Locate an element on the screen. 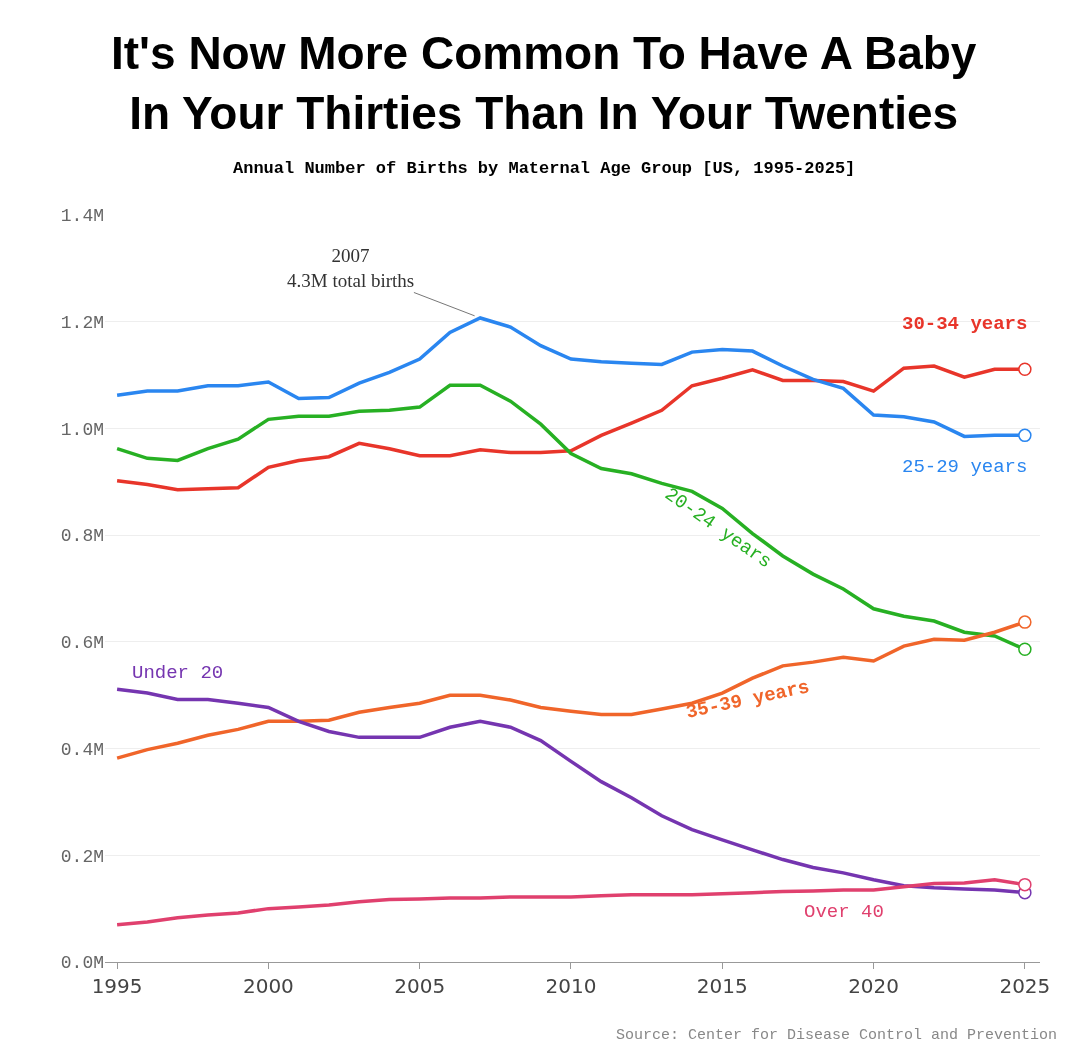  y-tick-label: 0.6M is located at coordinates (82, 643).